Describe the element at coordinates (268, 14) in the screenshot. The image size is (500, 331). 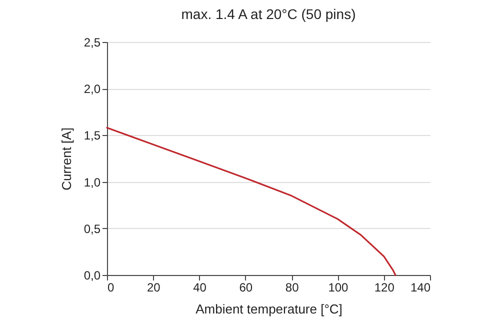
I see `chart-title: max. 1.4 A at 20°C (50 pins)` at that location.